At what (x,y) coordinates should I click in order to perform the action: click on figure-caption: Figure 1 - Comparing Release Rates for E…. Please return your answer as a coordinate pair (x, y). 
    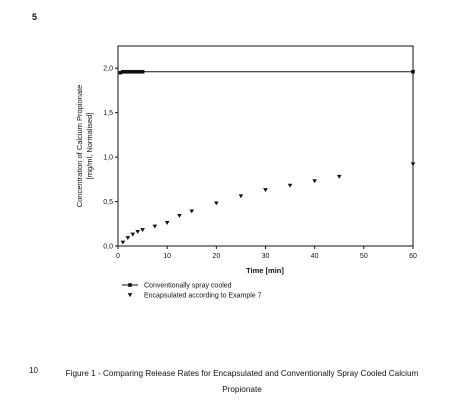
    Looking at the image, I should click on (242, 381).